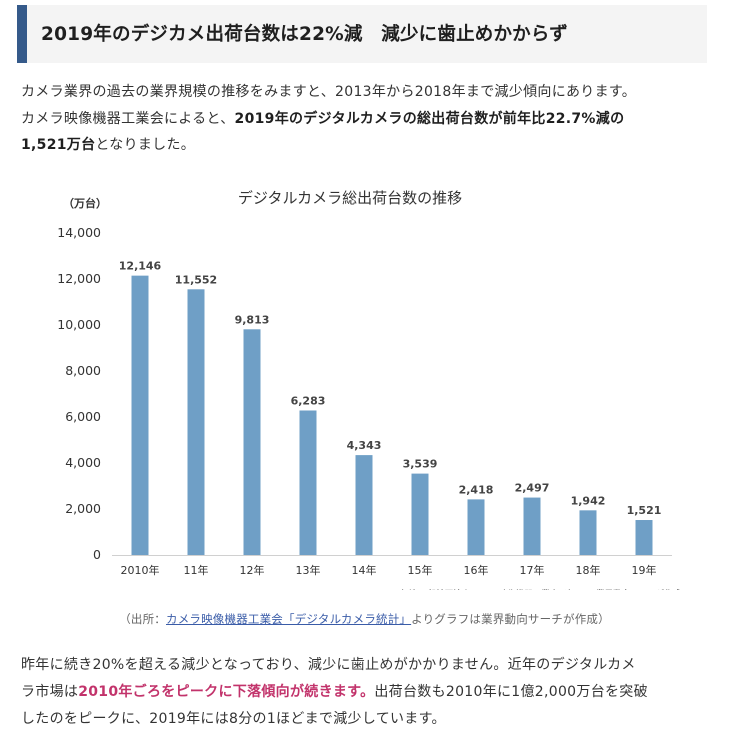 The height and width of the screenshot is (752, 729). What do you see at coordinates (476, 489) in the screenshot?
I see `bar-value-label: 2,418` at bounding box center [476, 489].